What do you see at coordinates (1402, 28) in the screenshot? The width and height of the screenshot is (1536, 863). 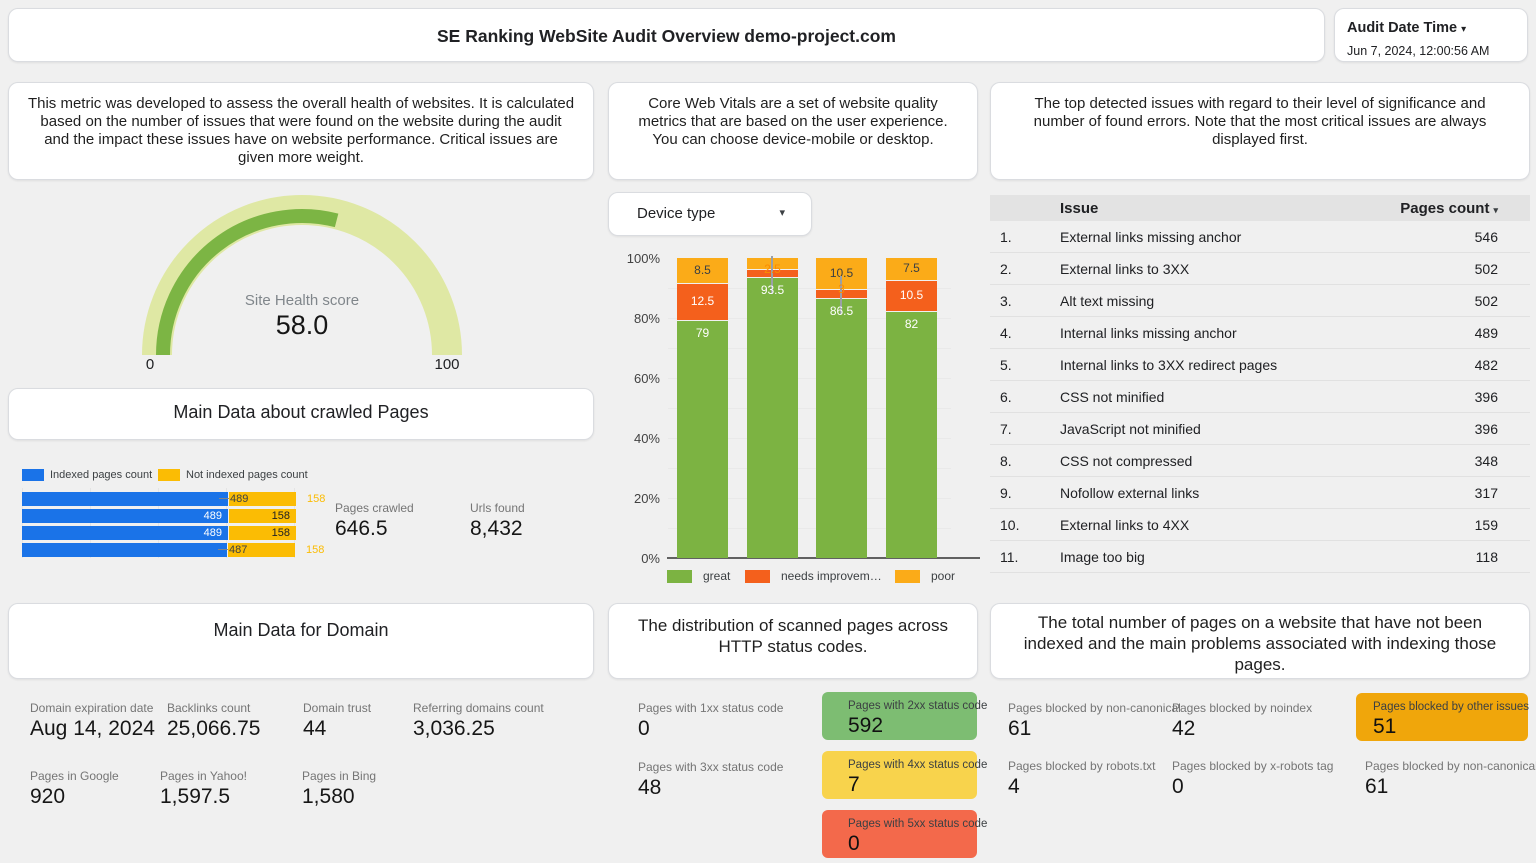 I see `date-filter-label: Audit Date Time` at bounding box center [1402, 28].